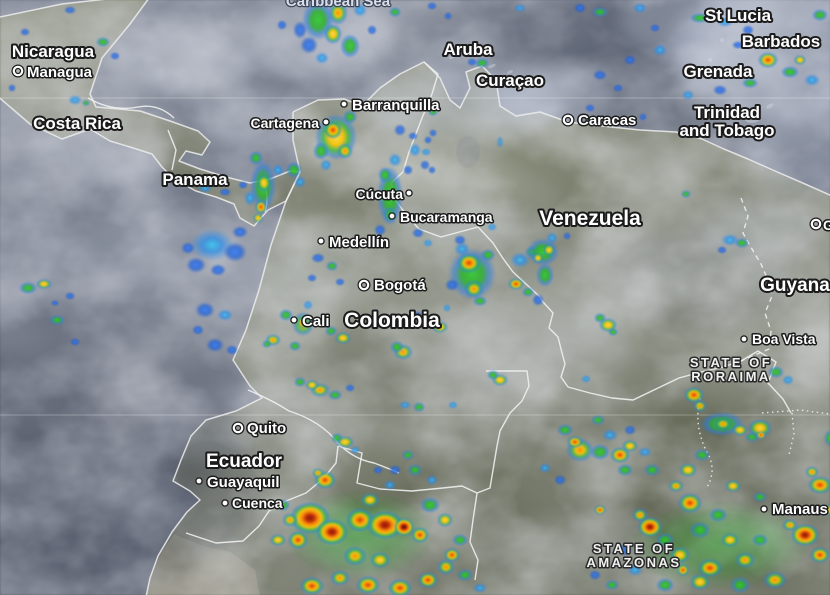 The height and width of the screenshot is (595, 830). I want to click on city-marker-c-cuta, so click(409, 193).